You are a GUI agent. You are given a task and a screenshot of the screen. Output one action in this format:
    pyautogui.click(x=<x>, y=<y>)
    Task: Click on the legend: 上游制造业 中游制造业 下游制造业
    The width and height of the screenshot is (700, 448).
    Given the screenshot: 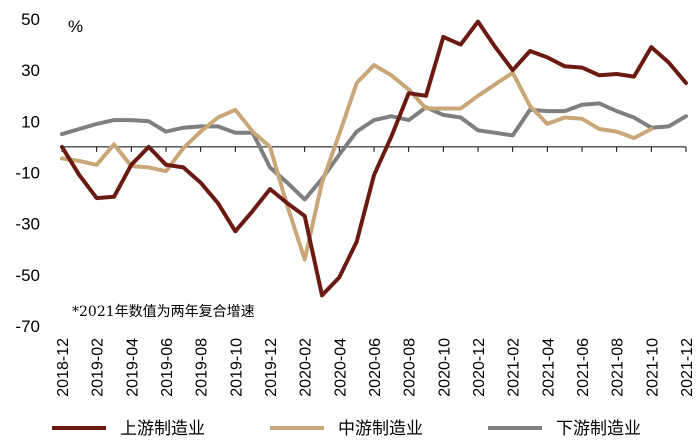 What is the action you would take?
    pyautogui.click(x=346, y=429)
    